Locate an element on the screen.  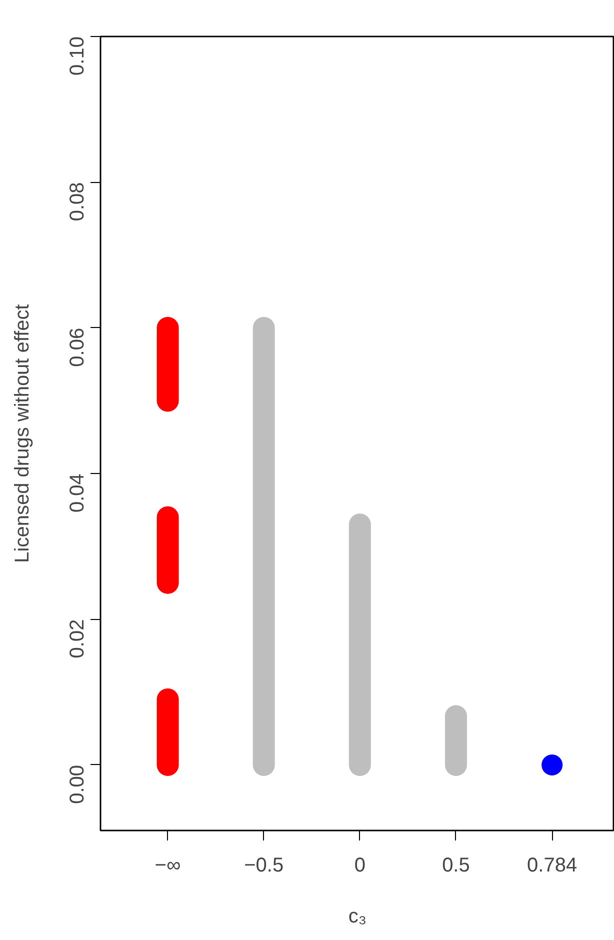
x-tick-label: 0 is located at coordinates (360, 865).